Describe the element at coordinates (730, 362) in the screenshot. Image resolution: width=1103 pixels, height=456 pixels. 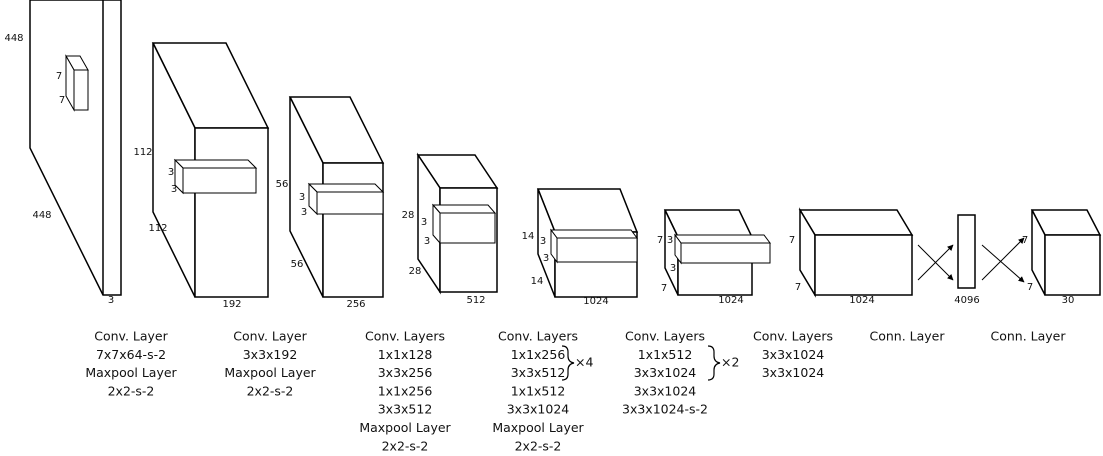
I see `repeat-label: ×2` at that location.